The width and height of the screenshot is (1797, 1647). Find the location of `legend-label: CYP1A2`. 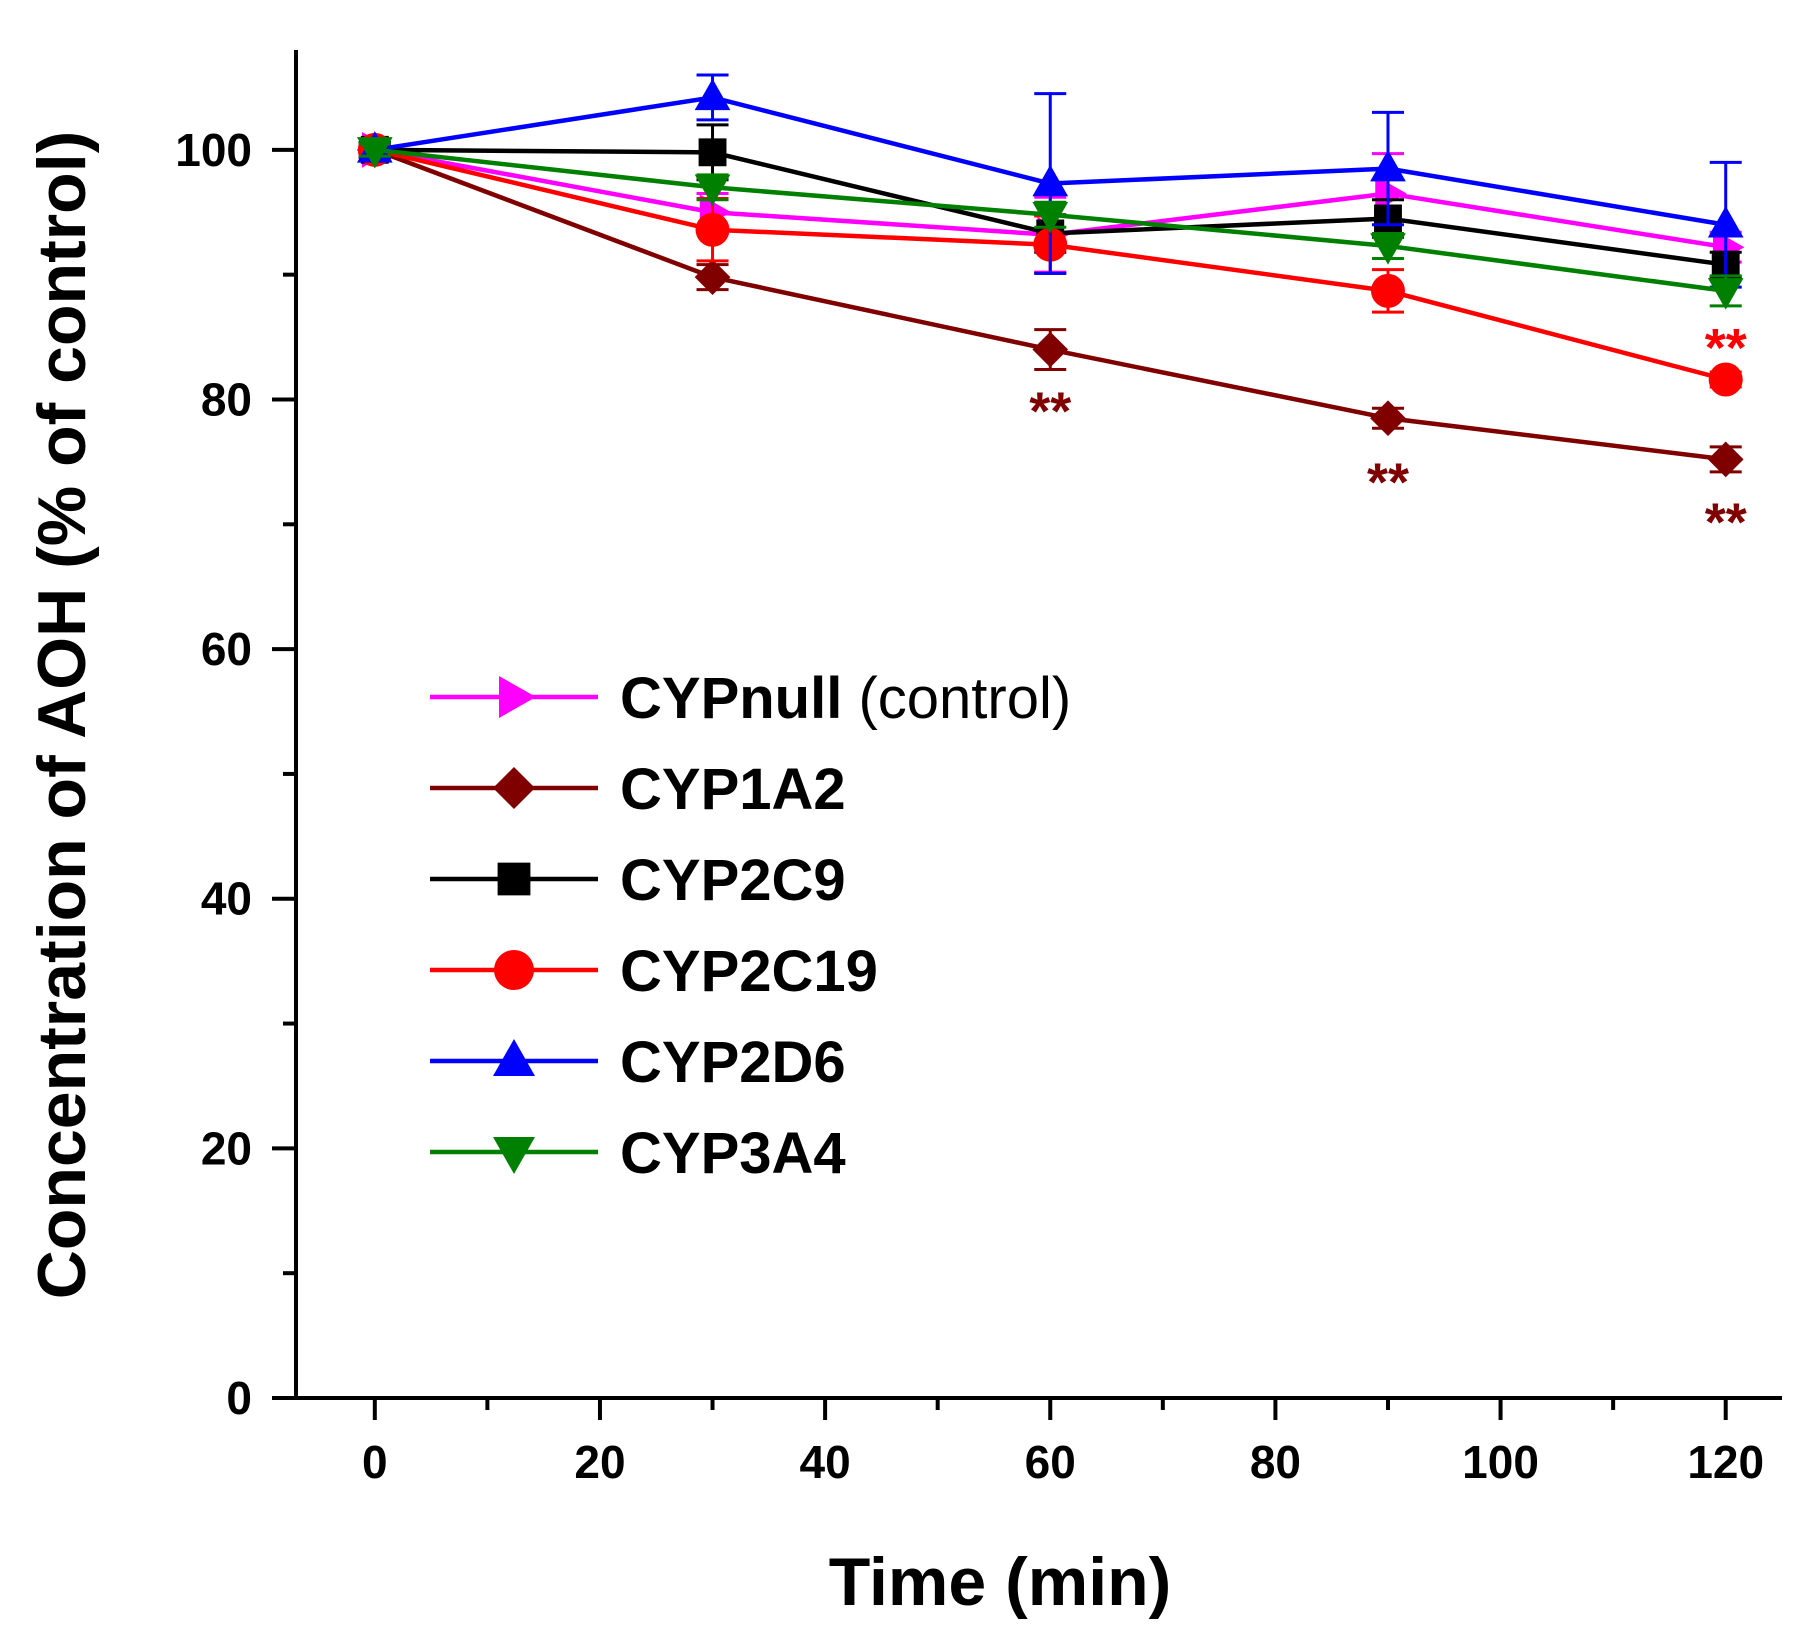

legend-label: CYP1A2 is located at coordinates (733, 789).